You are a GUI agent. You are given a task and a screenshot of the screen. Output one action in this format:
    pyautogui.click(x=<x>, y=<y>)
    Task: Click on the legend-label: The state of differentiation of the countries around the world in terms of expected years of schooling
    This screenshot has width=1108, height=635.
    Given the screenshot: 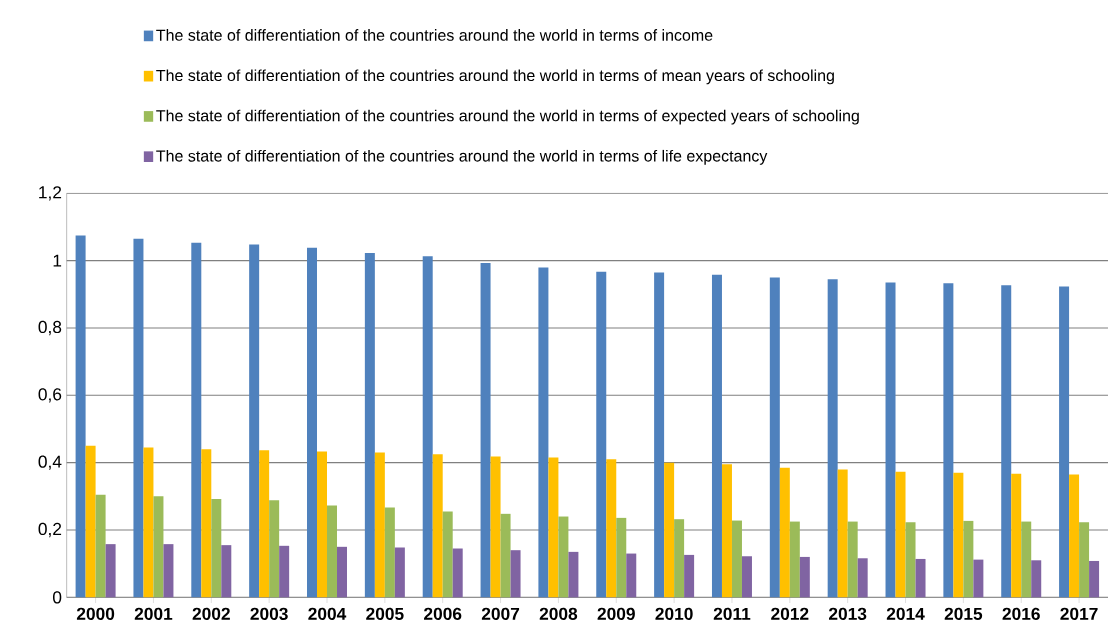 What is the action you would take?
    pyautogui.click(x=507, y=117)
    